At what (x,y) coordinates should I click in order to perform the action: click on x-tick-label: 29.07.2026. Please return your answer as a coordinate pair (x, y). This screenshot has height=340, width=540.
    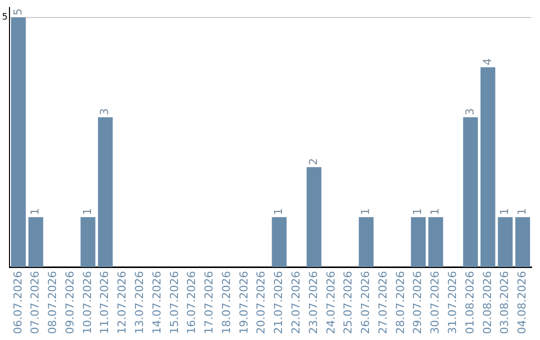
    Looking at the image, I should click on (417, 302).